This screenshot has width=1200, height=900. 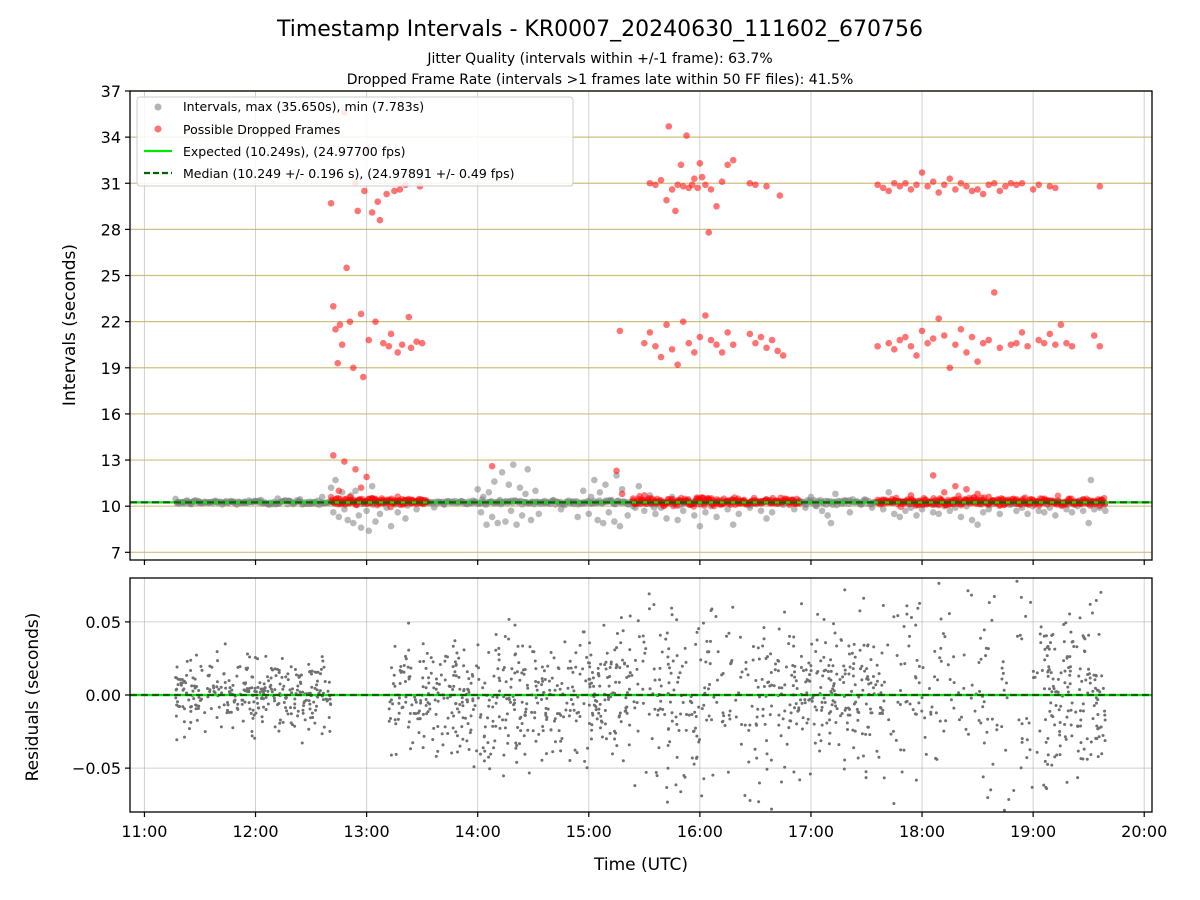 I want to click on legend-label-intervals: Intervals, max (35.650s), min (7.783s), so click(x=303, y=106).